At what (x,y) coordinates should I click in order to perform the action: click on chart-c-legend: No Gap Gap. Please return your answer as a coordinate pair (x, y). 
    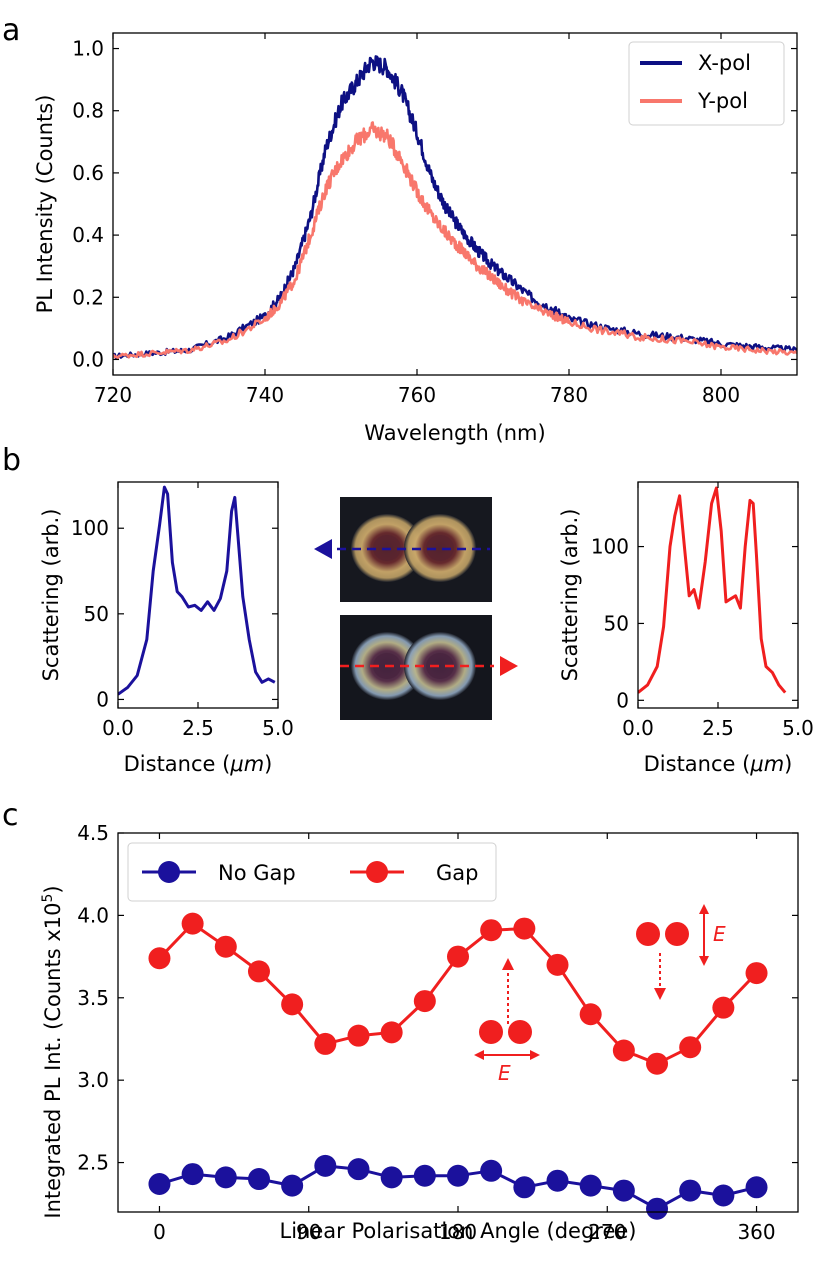
    Looking at the image, I should click on (312, 872).